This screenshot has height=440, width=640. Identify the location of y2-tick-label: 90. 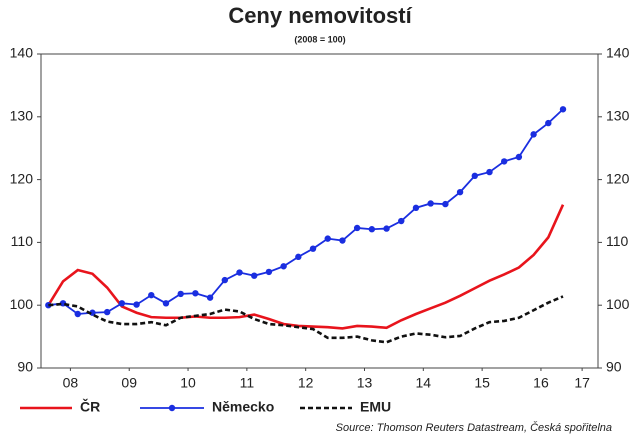
(614, 367).